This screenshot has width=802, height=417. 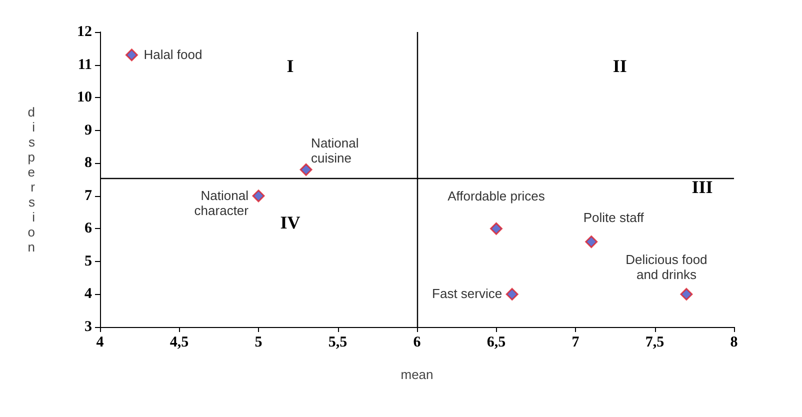 I want to click on y-tick-label: 12, so click(x=84, y=32).